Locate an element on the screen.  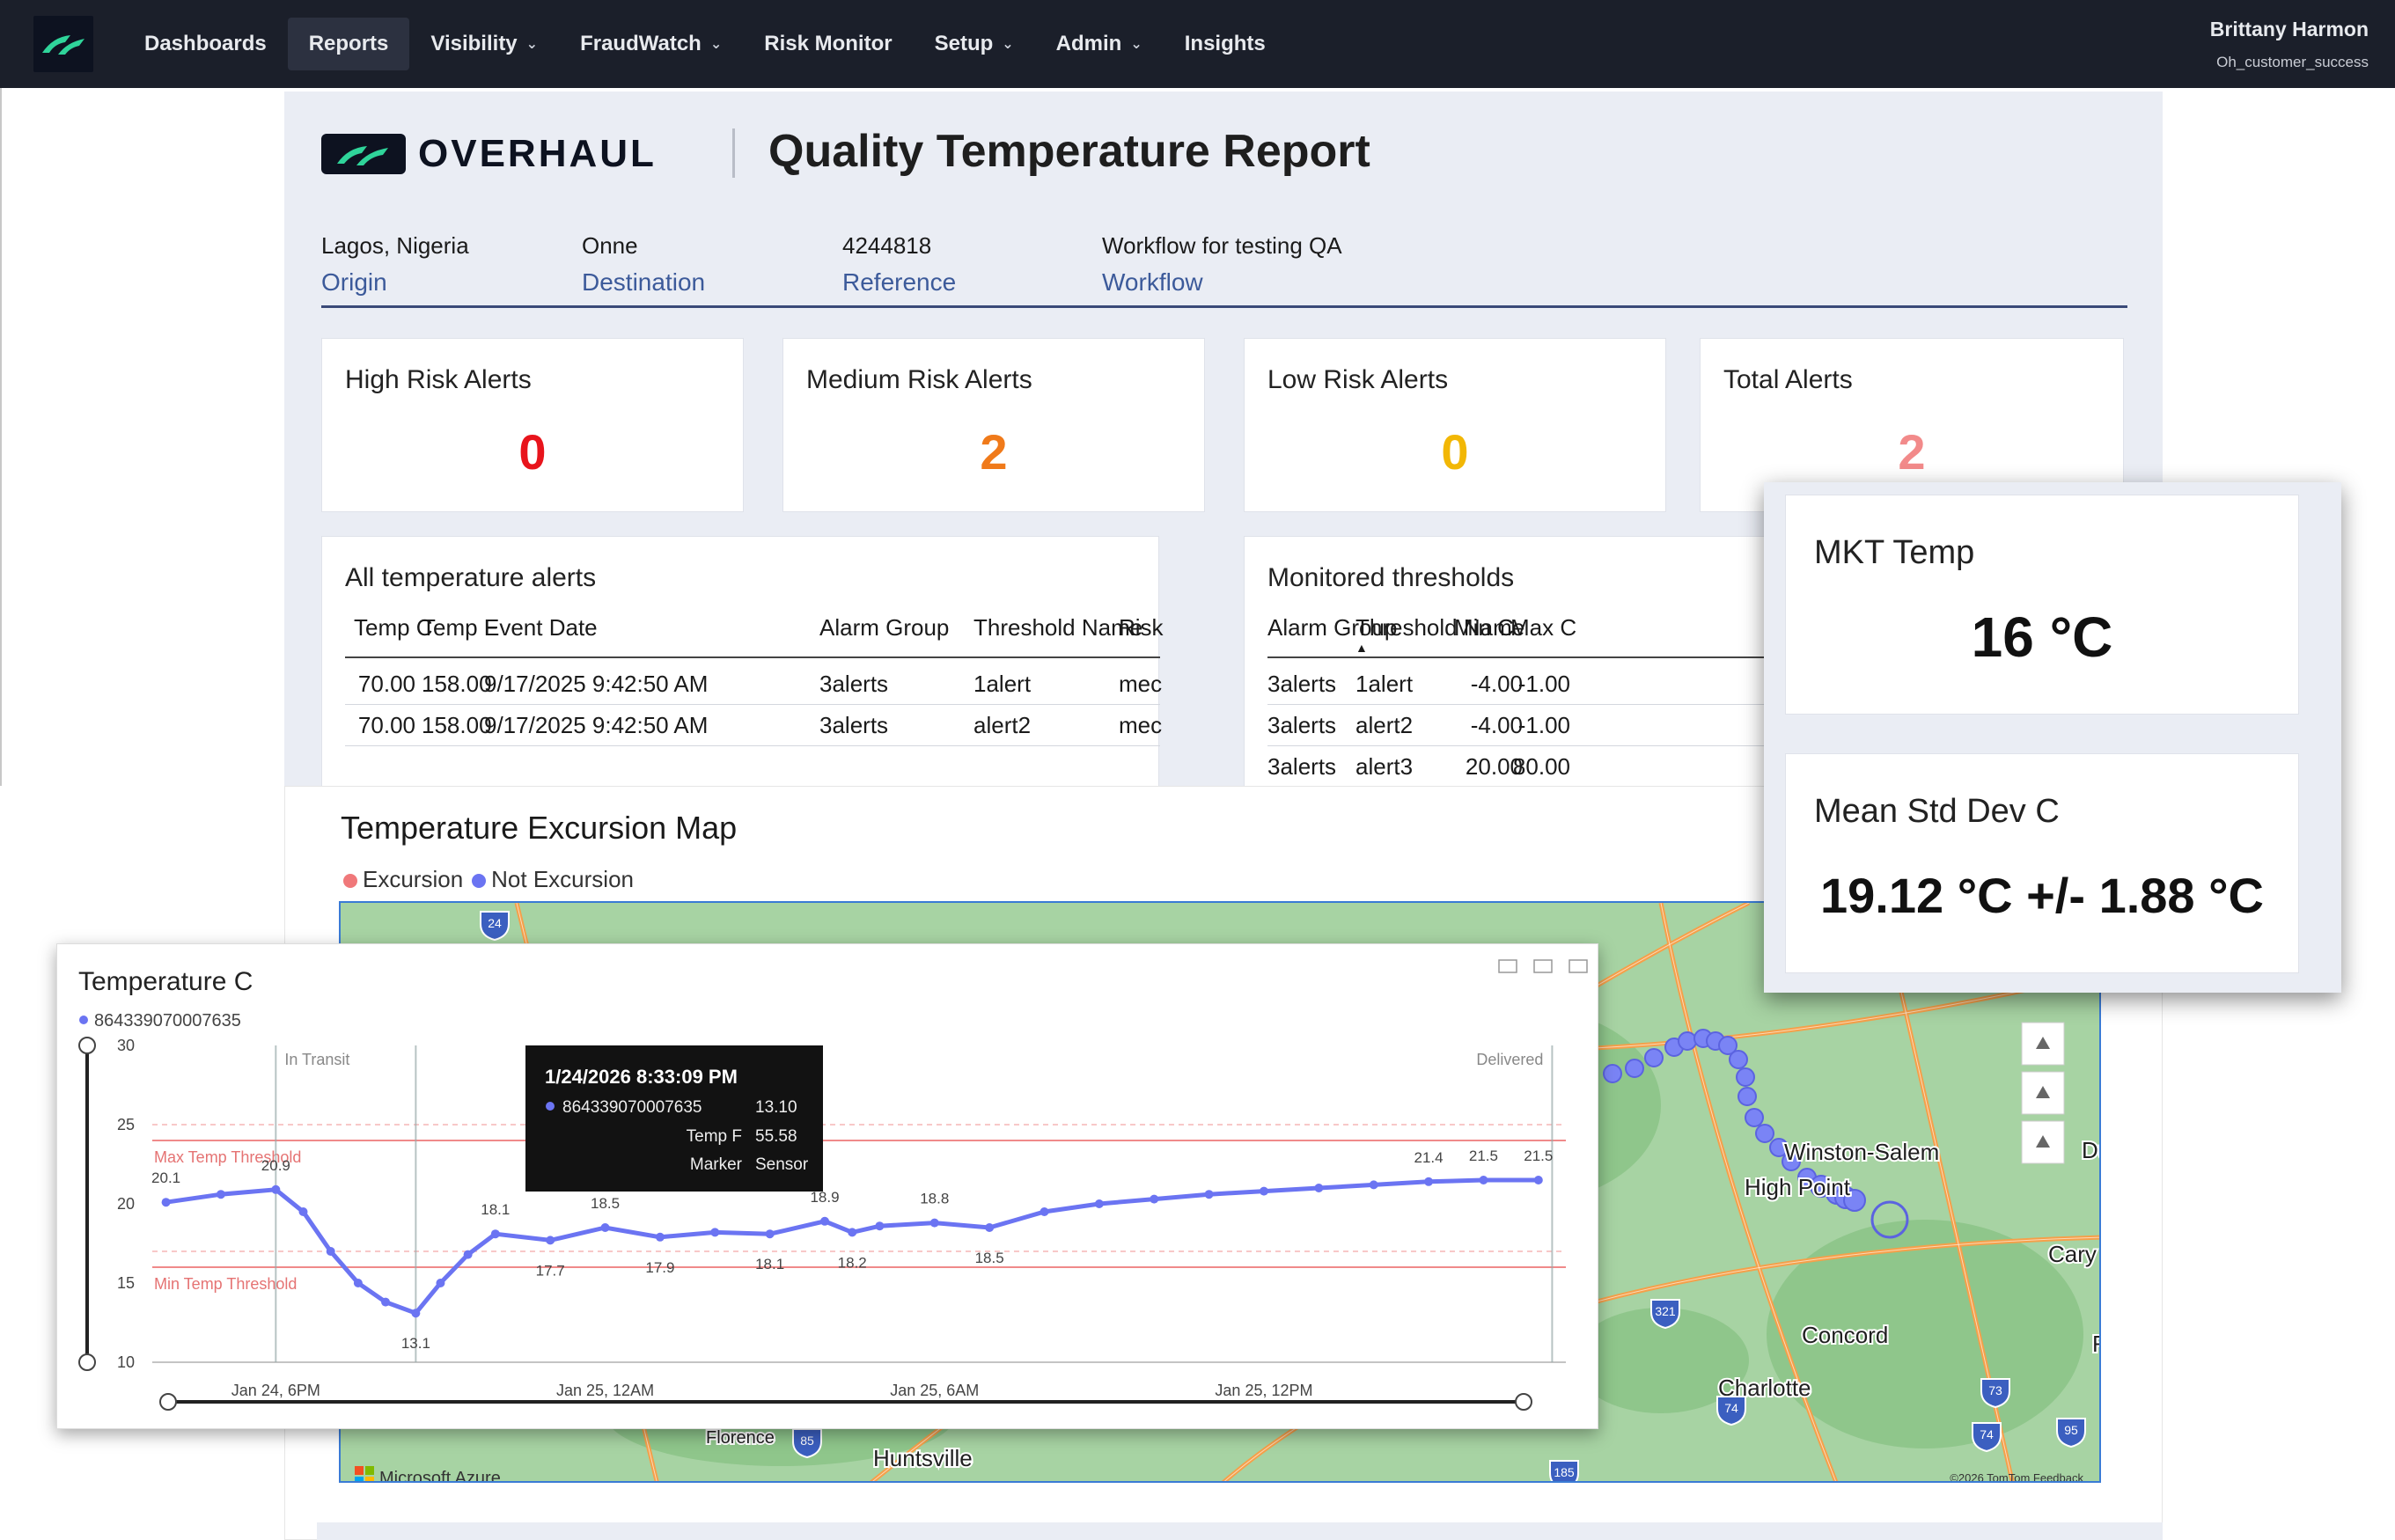
more-options-icon is located at coordinates (1578, 966).